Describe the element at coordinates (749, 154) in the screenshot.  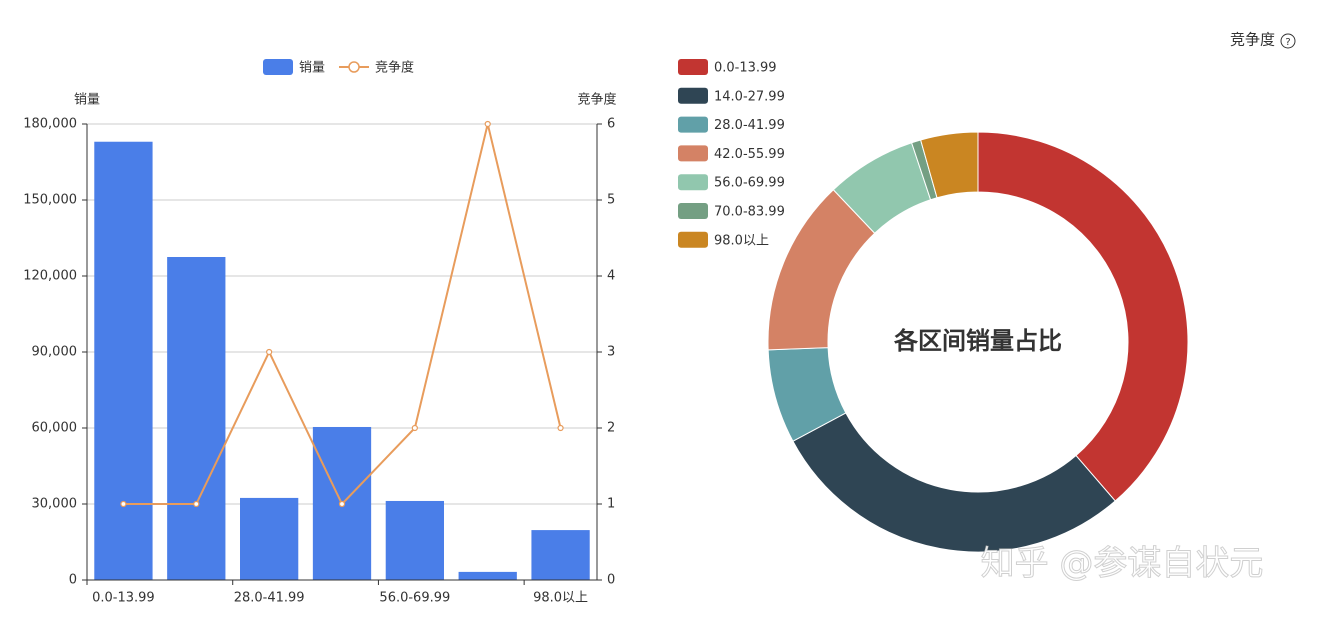
I see `legend-label: 42.0-55.99` at that location.